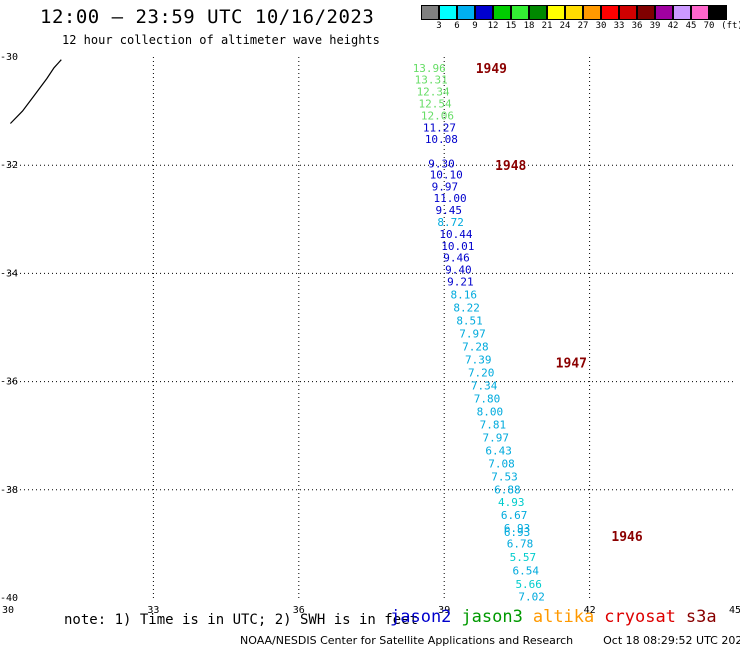 Image resolution: width=740 pixels, height=650 pixels. What do you see at coordinates (547, 26) in the screenshot?
I see `legend-label: 21` at bounding box center [547, 26].